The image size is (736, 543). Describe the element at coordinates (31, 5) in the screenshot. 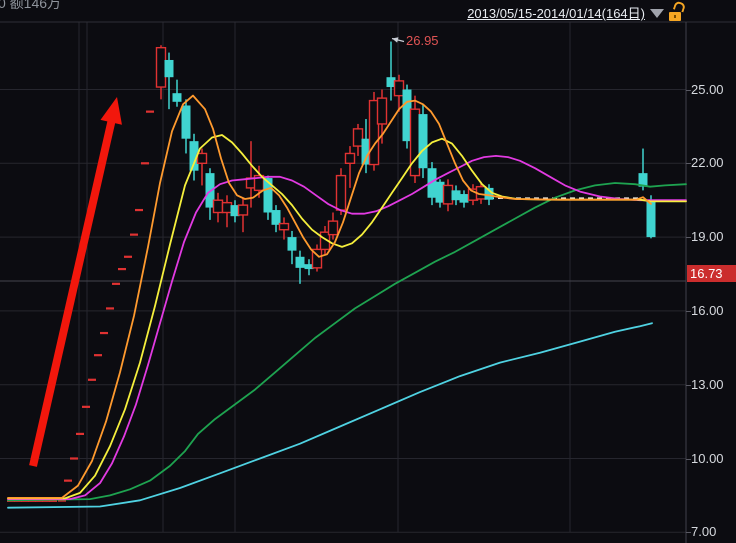

I see `turnover-info-text: 0 额146万` at that location.